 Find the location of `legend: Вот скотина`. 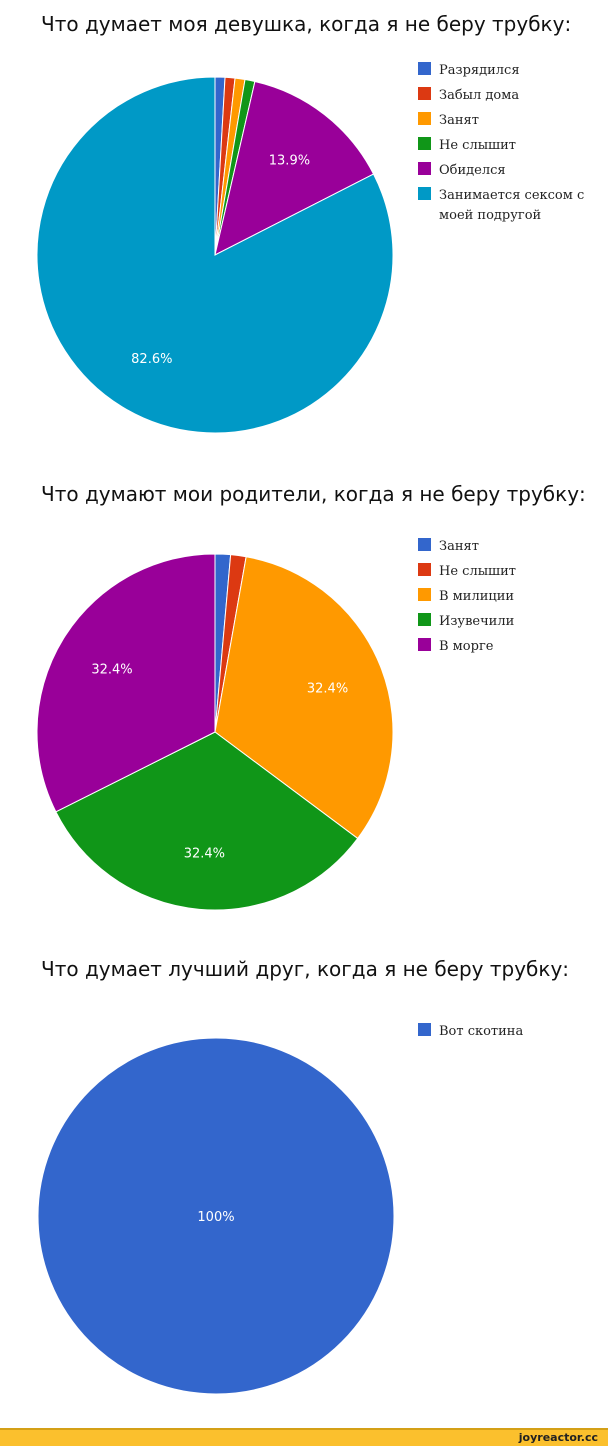

legend: Вот скотина is located at coordinates (513, 1036).